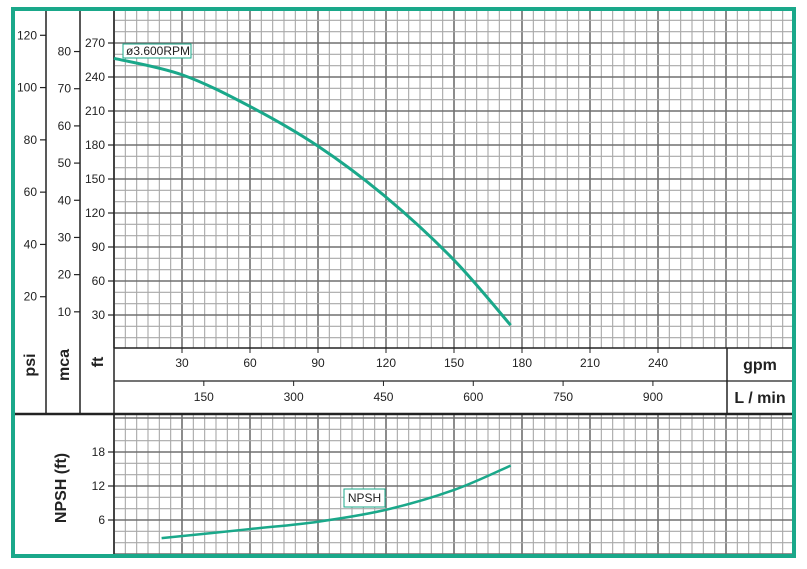 The image size is (807, 569). What do you see at coordinates (318, 363) in the screenshot?
I see `x-tick-label-gpm: 90` at bounding box center [318, 363].